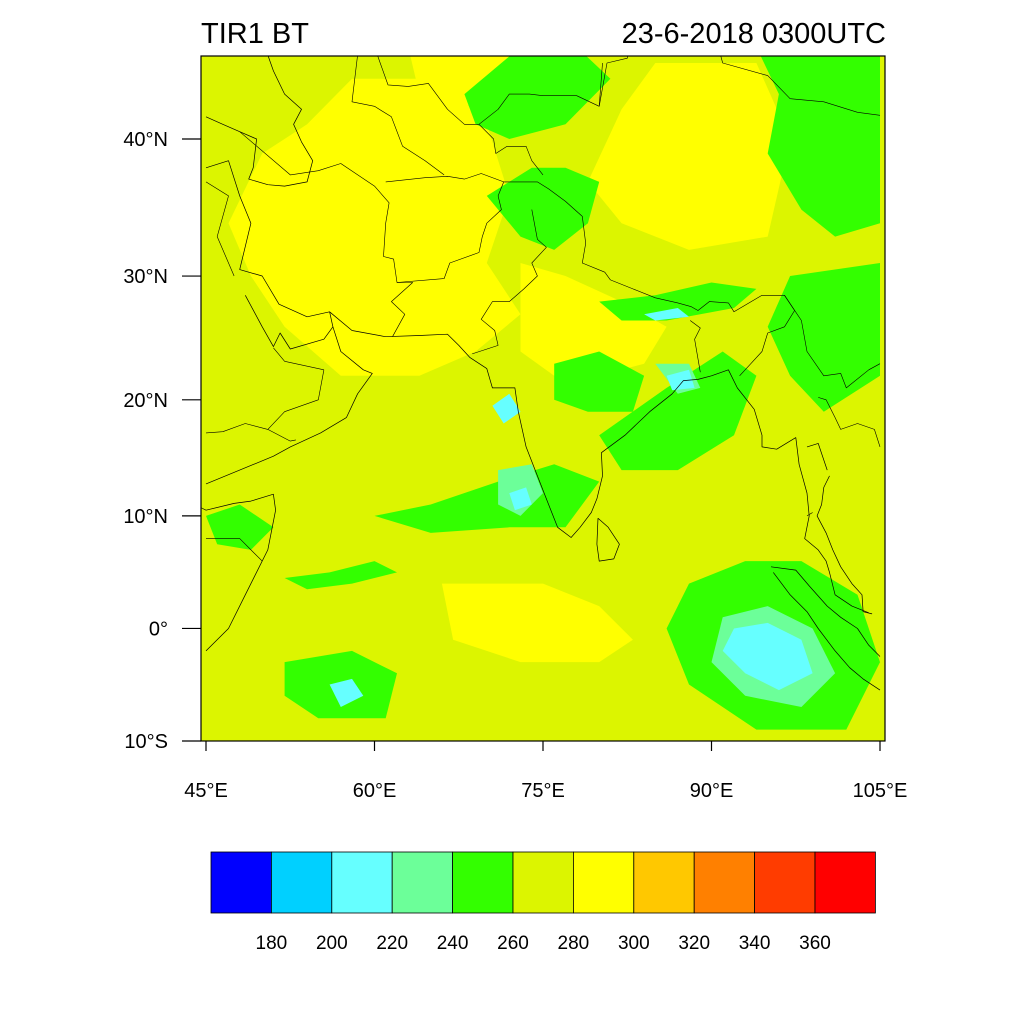  What do you see at coordinates (880, 791) in the screenshot?
I see `lon-tick-label: 105°E` at bounding box center [880, 791].